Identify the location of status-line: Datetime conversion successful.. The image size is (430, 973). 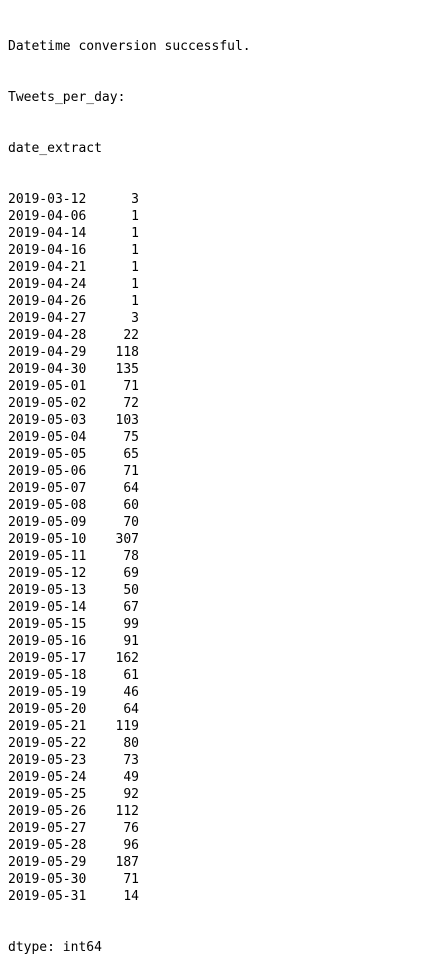
(129, 46).